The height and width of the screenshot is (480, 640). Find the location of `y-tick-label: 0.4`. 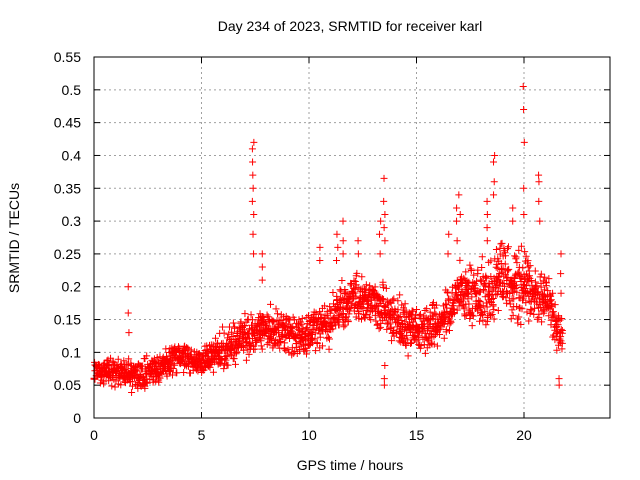

y-tick-label: 0.4 is located at coordinates (72, 155).